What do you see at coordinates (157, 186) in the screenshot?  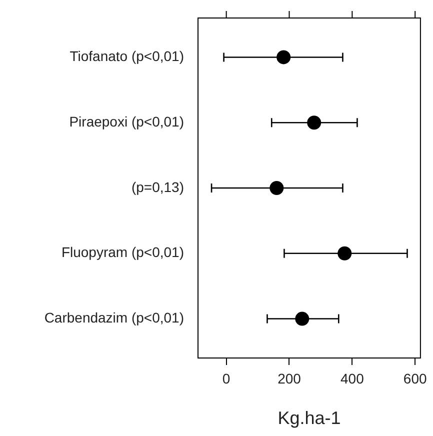 I see `y-tick-label: (p=0,13)` at bounding box center [157, 186].